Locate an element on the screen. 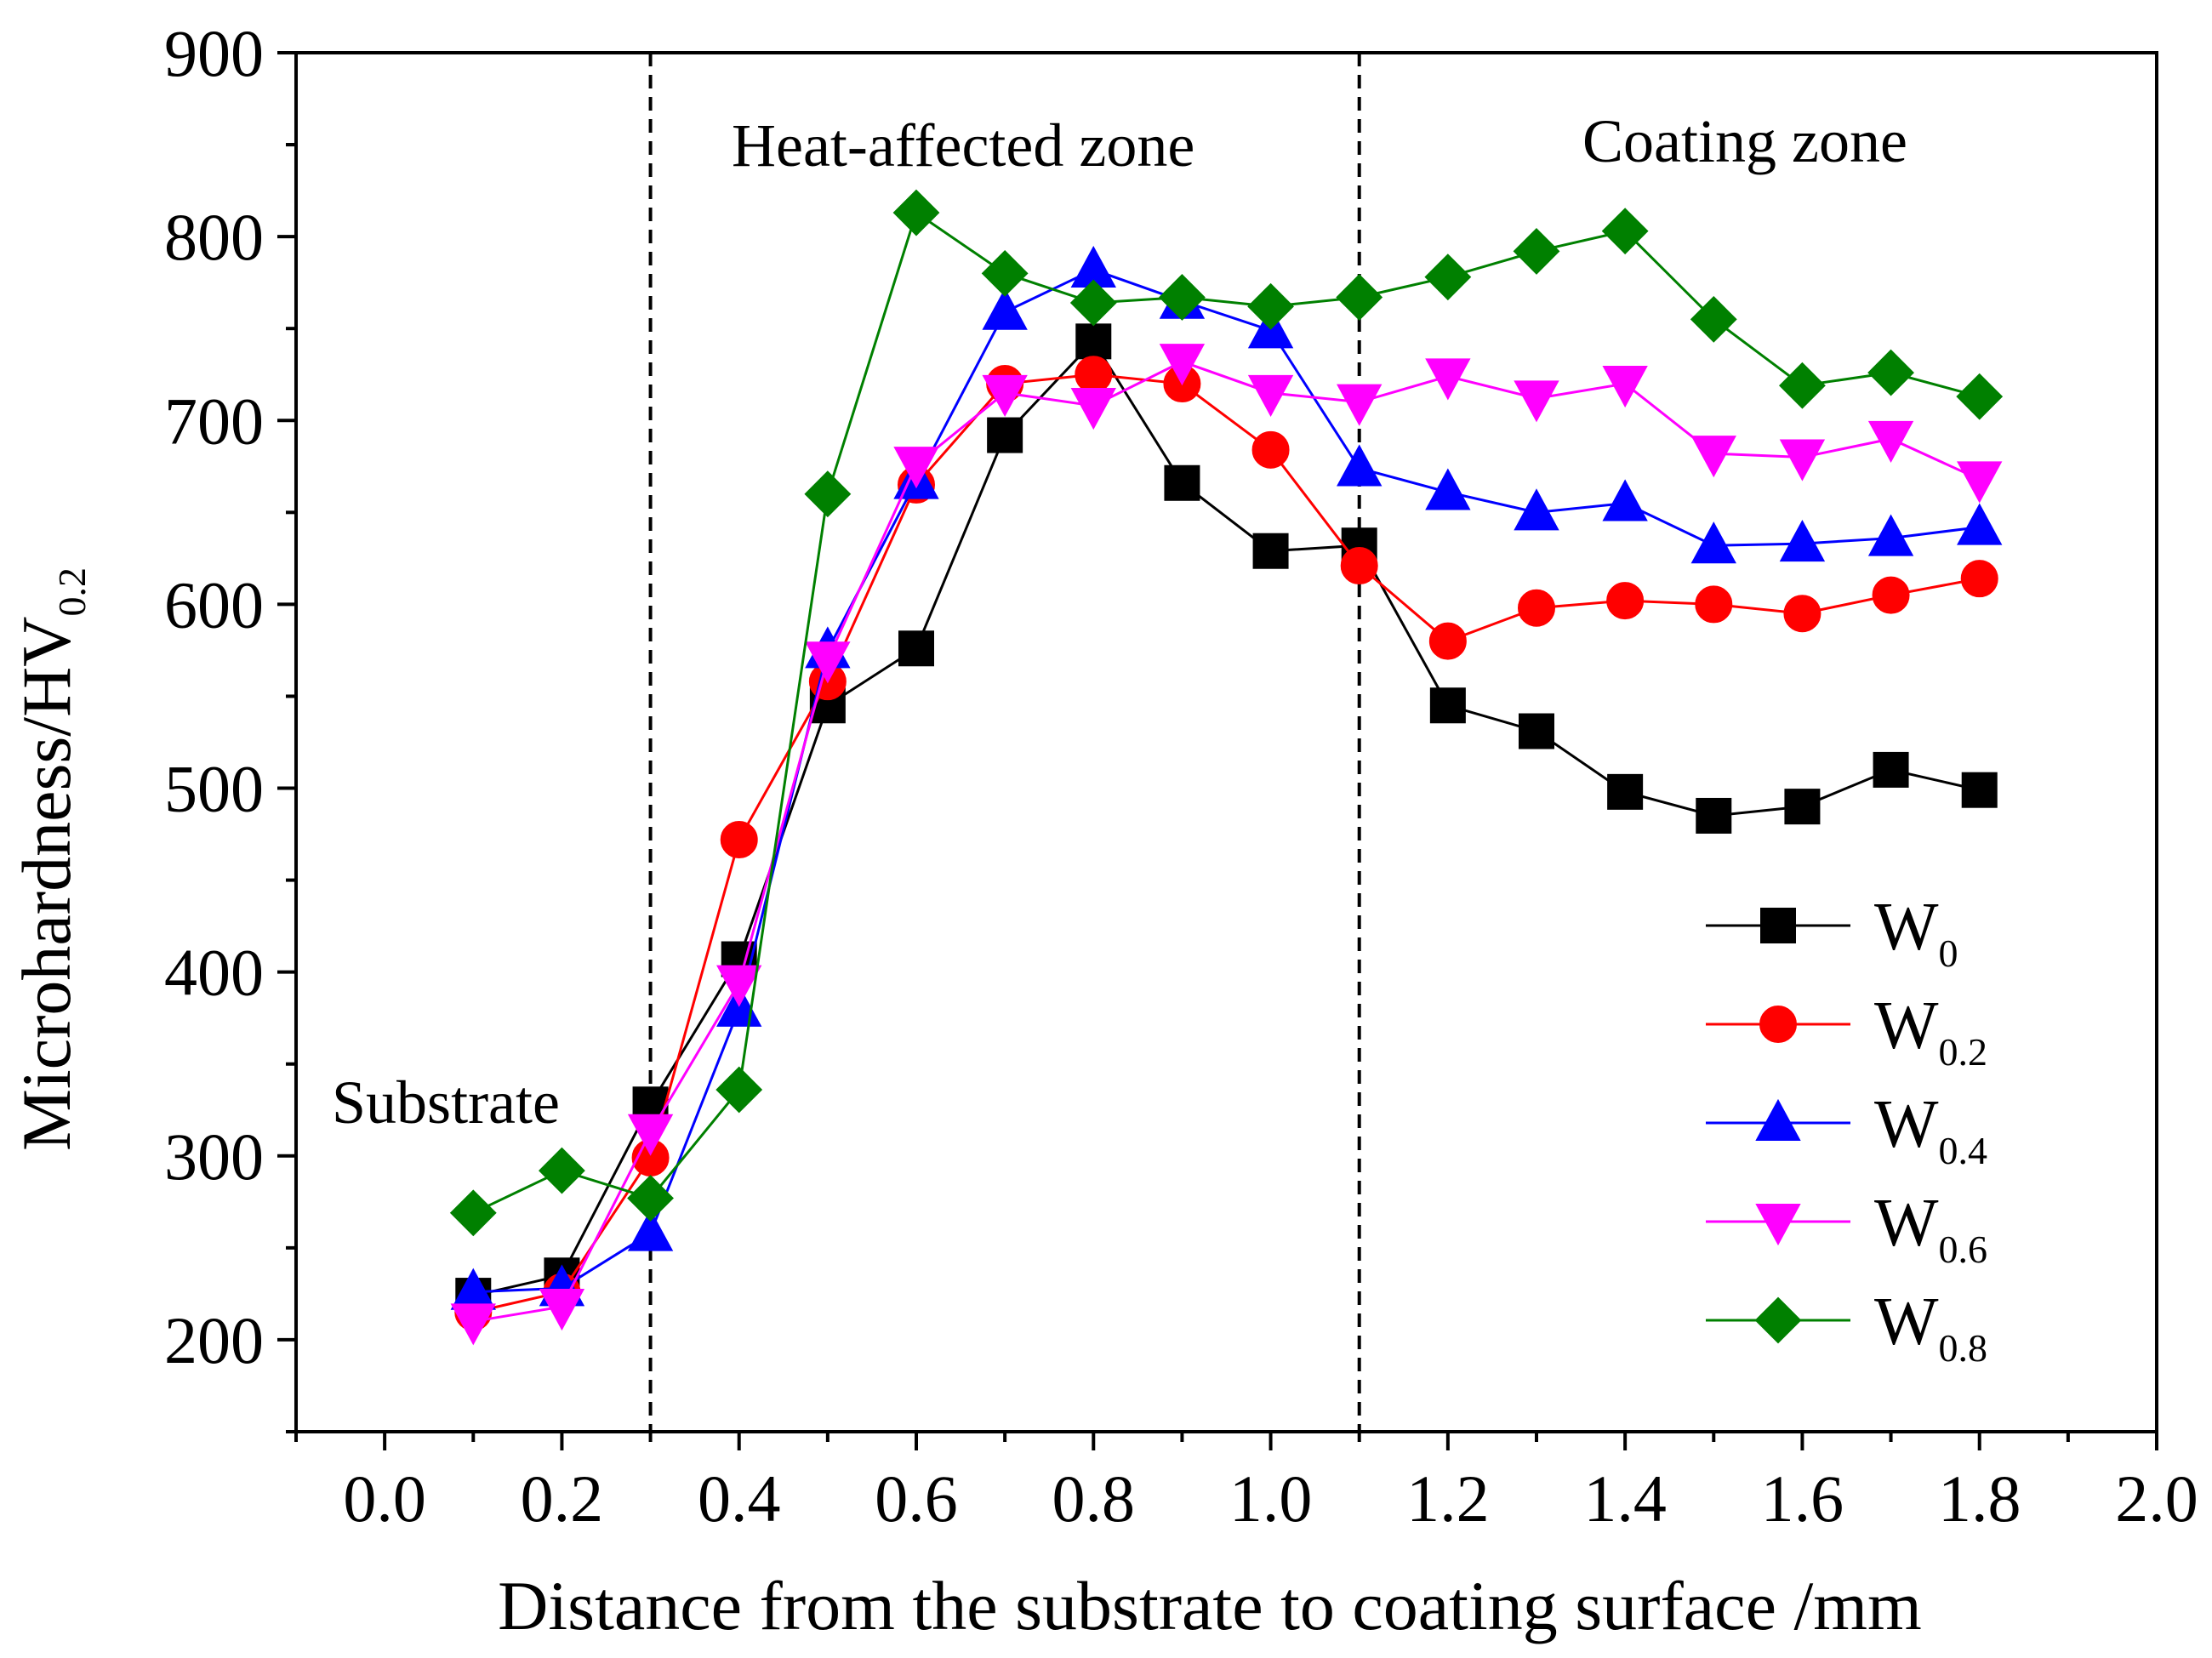 Image resolution: width=2212 pixels, height=1658 pixels. y-tick-label: 900 is located at coordinates (214, 53).